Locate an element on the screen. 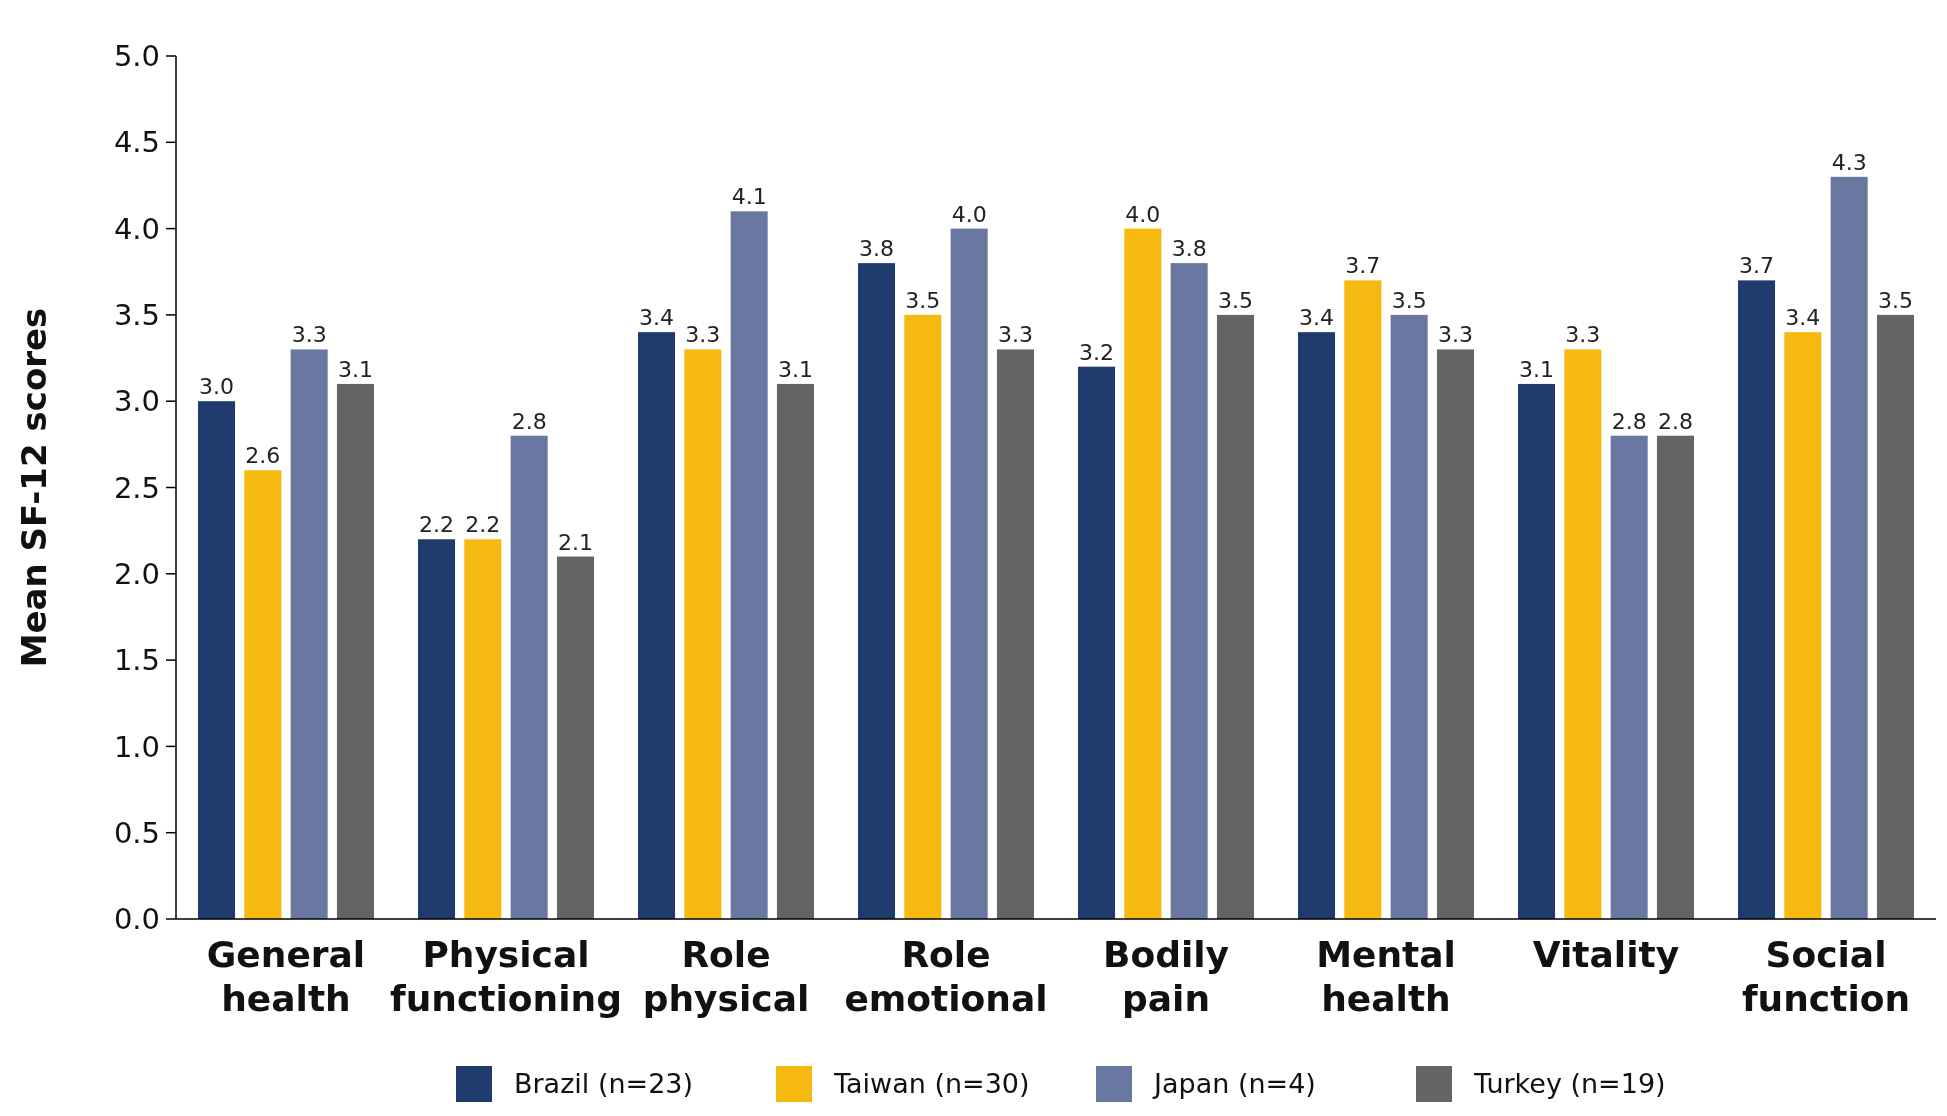 This screenshot has width=1947, height=1116. x-tick-label: Physical functioning is located at coordinates (506, 976).